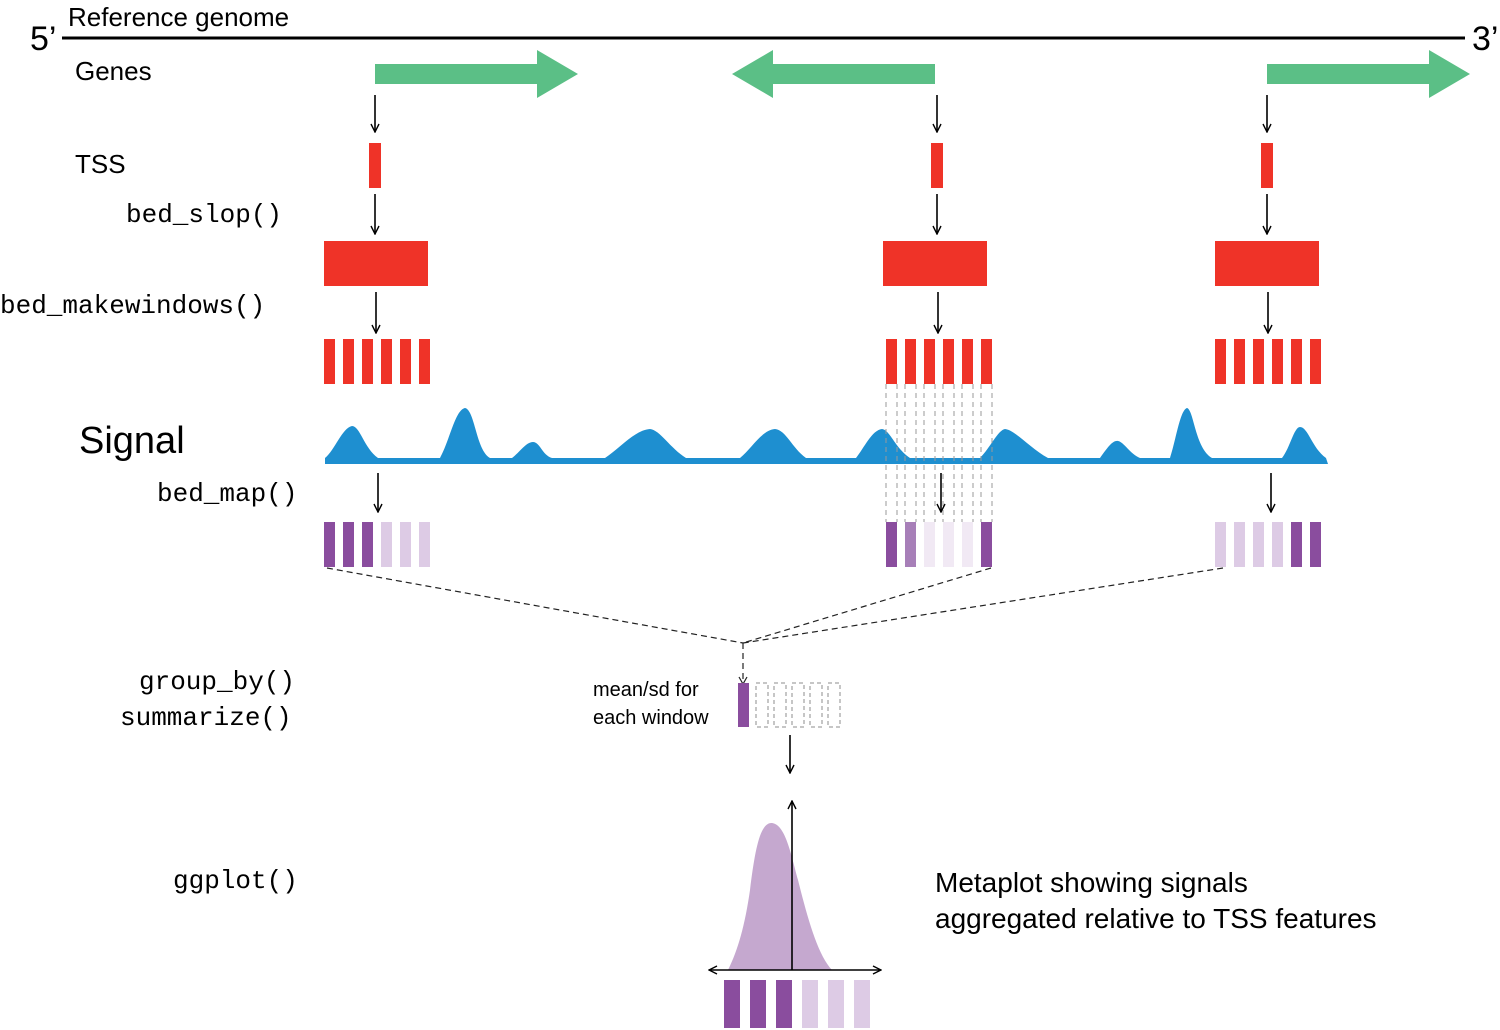  I want to click on summary-label-line-2: each window, so click(651, 718).